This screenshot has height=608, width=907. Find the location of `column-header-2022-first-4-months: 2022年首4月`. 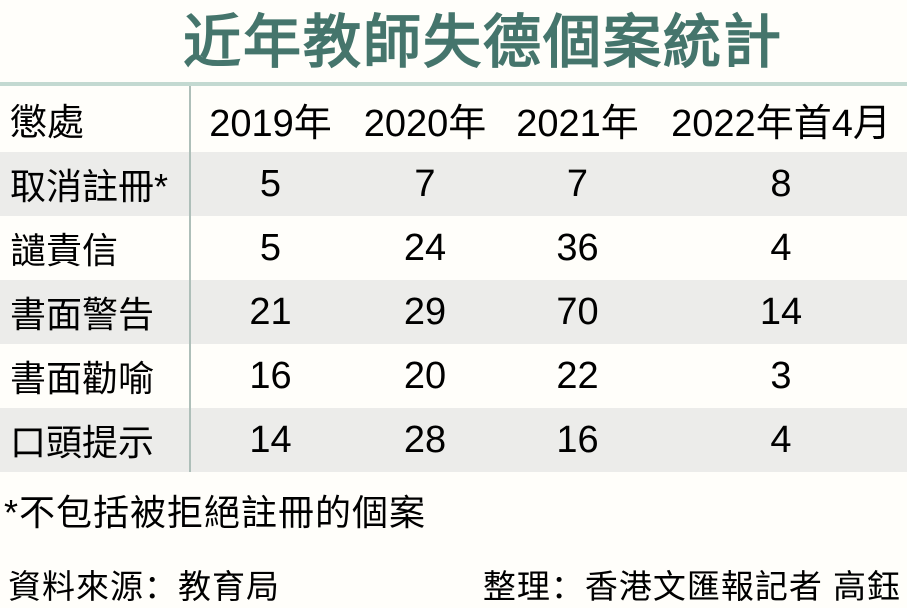

column-header-2022-first-4-months: 2022年首4月 is located at coordinates (781, 123).